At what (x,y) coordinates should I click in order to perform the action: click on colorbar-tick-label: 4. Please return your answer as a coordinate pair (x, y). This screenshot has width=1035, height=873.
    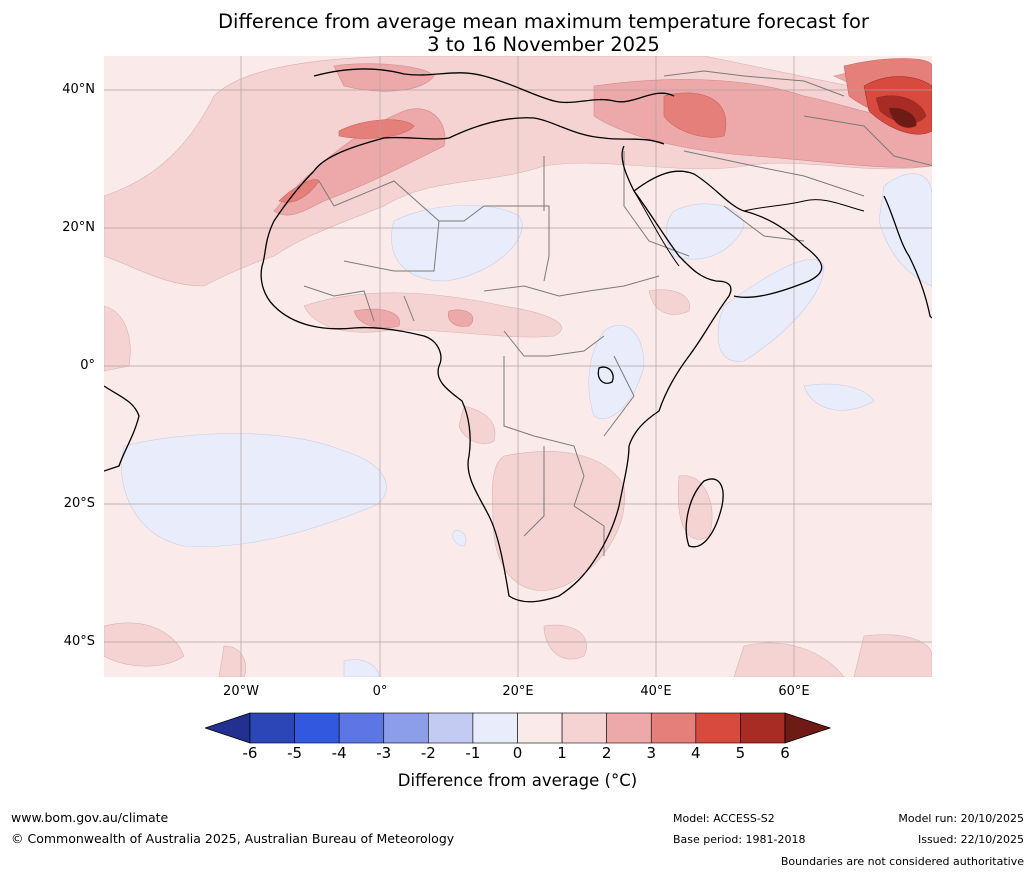
    Looking at the image, I should click on (696, 753).